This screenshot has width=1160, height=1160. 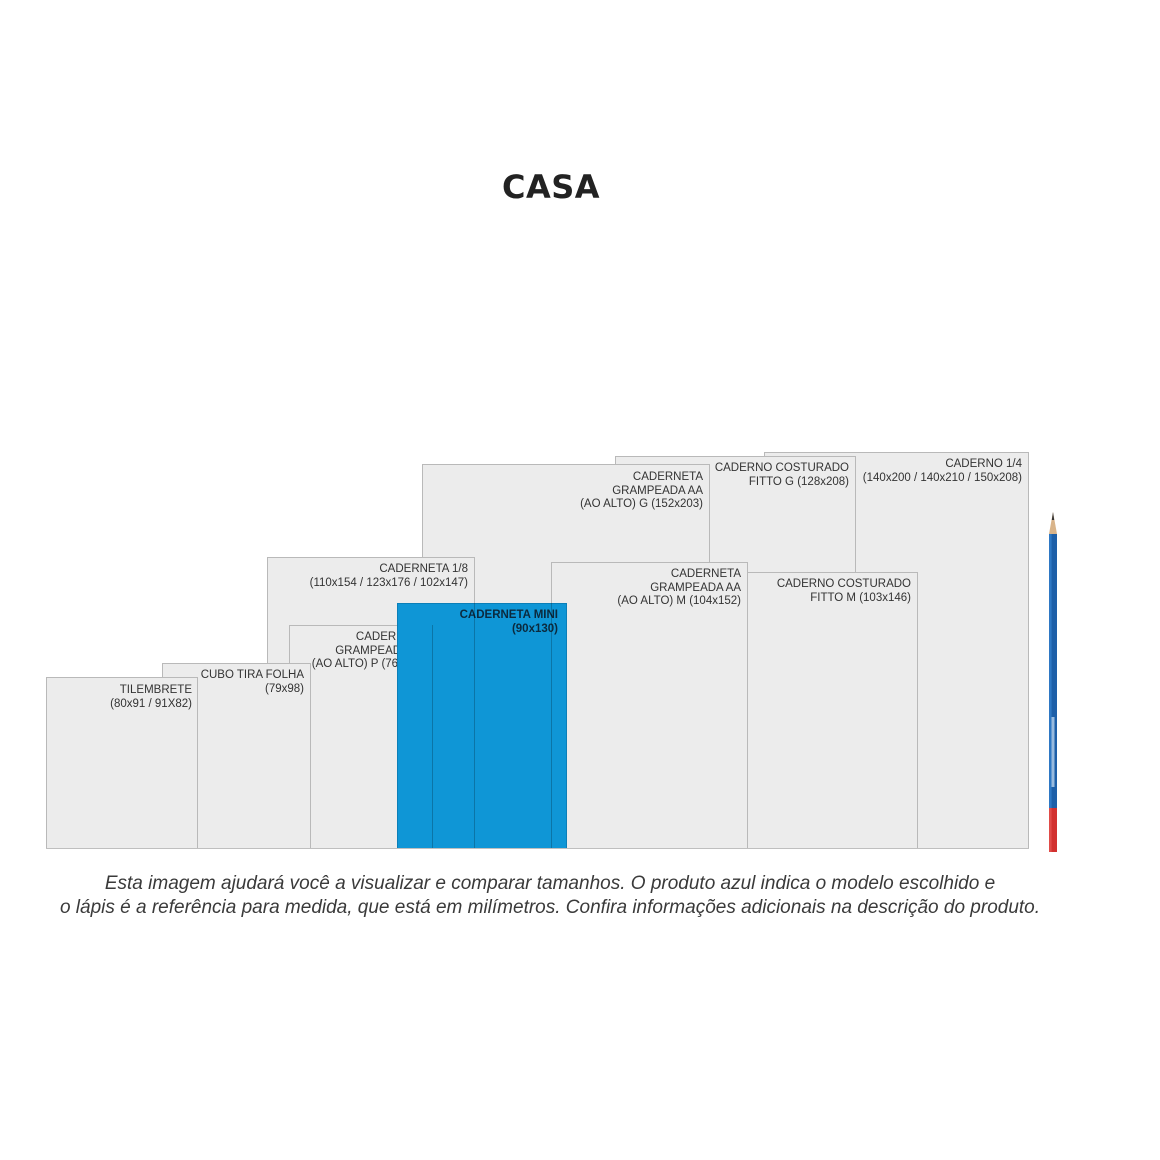 What do you see at coordinates (508, 615) in the screenshot?
I see `box-label-name: CADERNETA MINI` at bounding box center [508, 615].